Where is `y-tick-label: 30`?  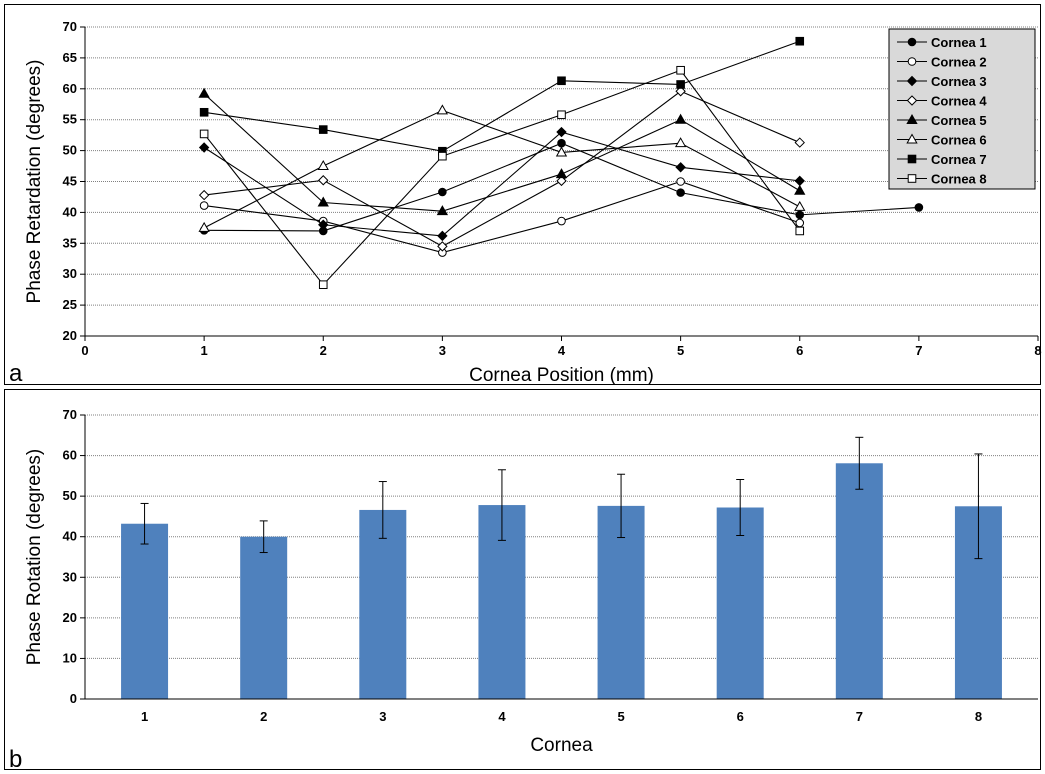
y-tick-label: 30 is located at coordinates (70, 273).